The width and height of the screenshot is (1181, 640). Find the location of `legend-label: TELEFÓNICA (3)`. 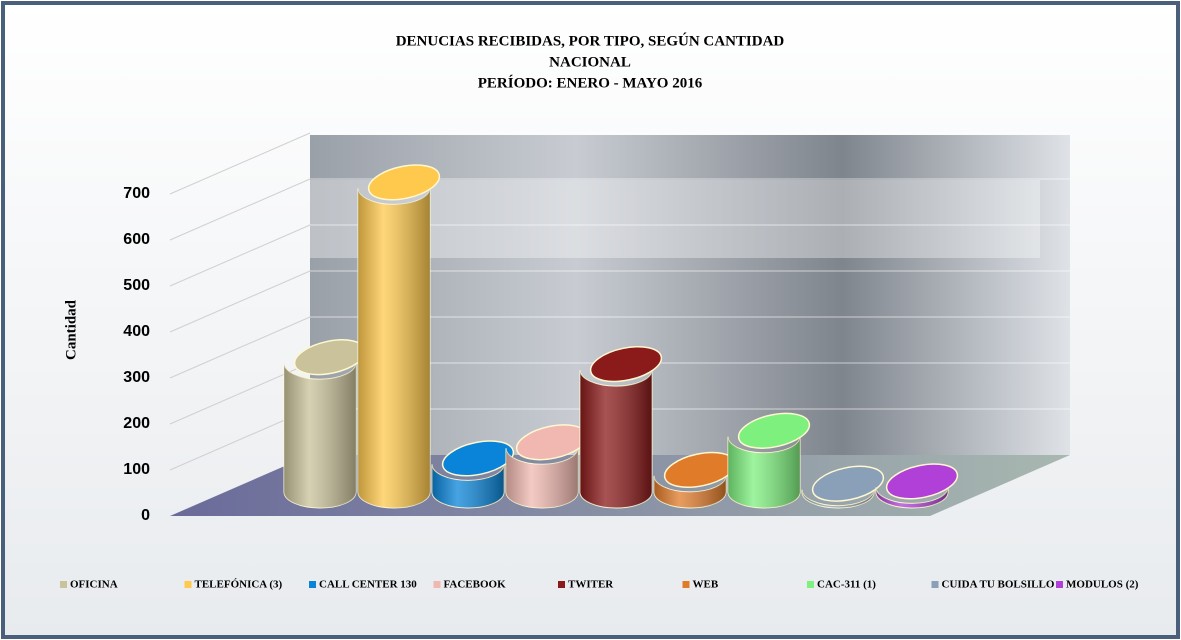

legend-label: TELEFÓNICA (3) is located at coordinates (239, 585).